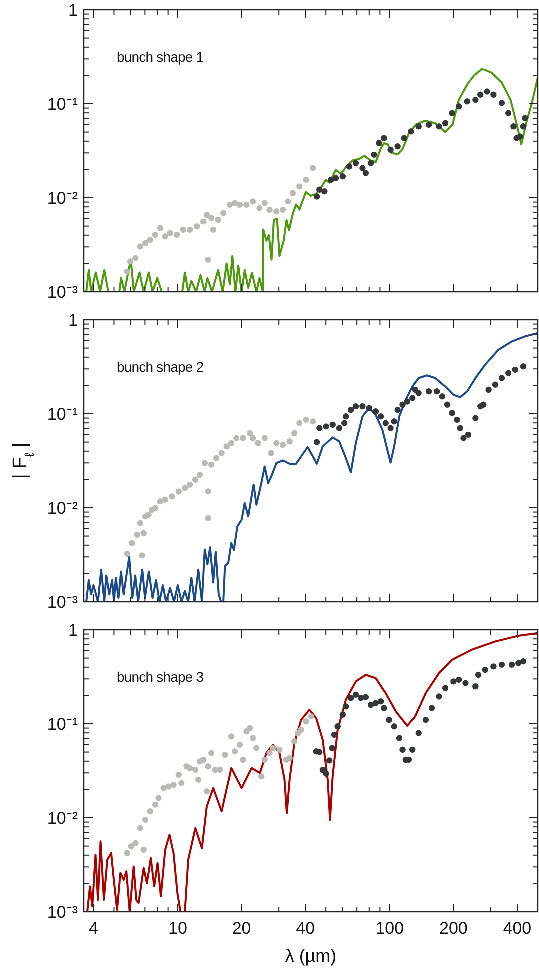  What do you see at coordinates (306, 928) in the screenshot?
I see `x-tick-label: 40` at bounding box center [306, 928].